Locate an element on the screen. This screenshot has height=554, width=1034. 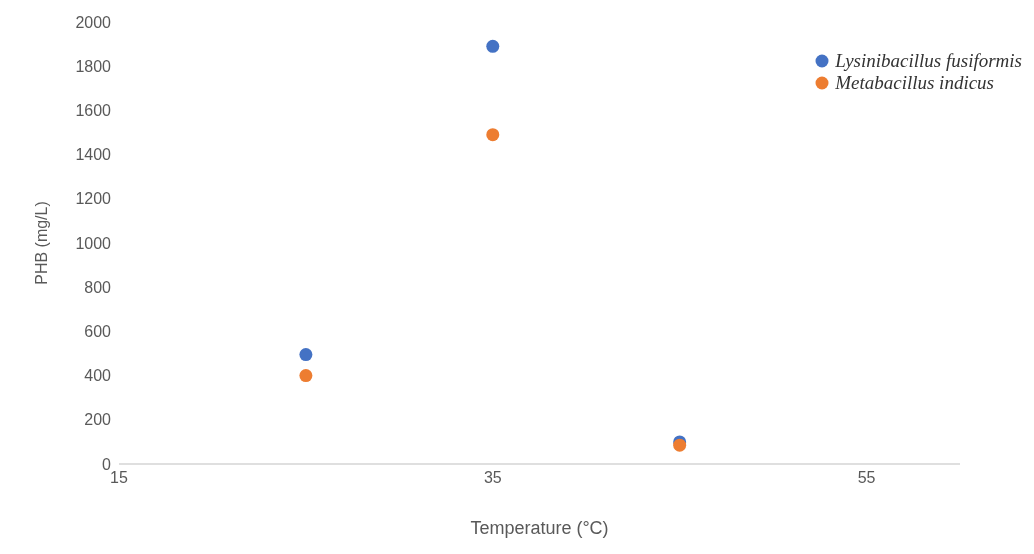
y-tick-label: 600 is located at coordinates (98, 332).